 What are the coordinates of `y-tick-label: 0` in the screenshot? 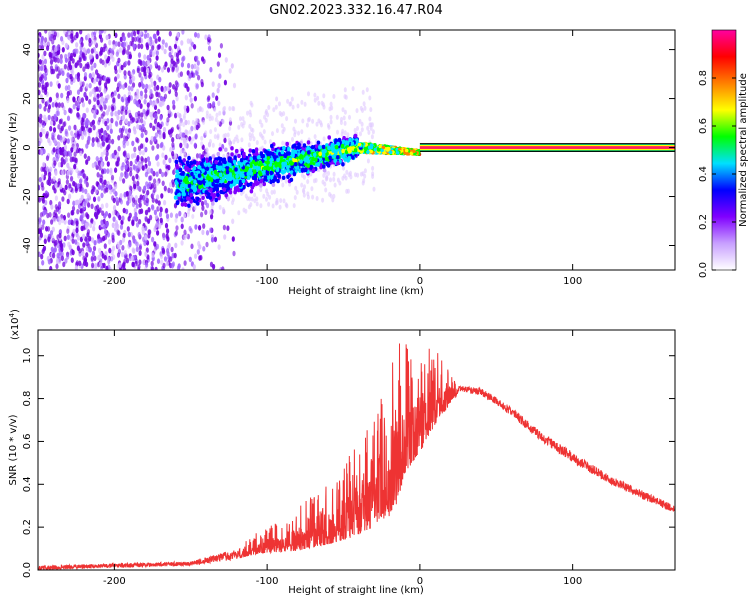 It's located at (27, 147).